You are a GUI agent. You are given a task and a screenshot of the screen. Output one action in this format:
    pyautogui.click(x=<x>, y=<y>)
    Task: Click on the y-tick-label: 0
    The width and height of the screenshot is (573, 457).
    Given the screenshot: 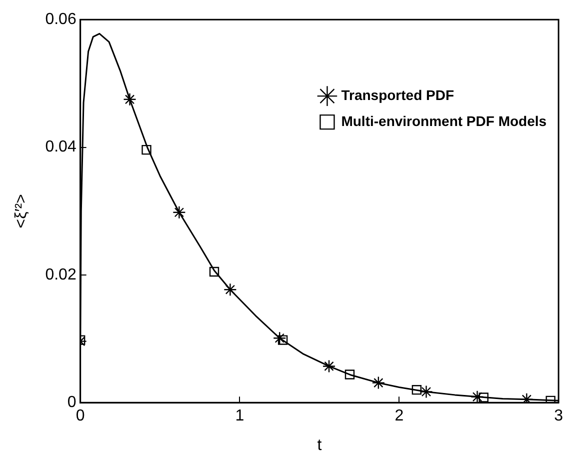 What is the action you would take?
    pyautogui.click(x=71, y=403)
    